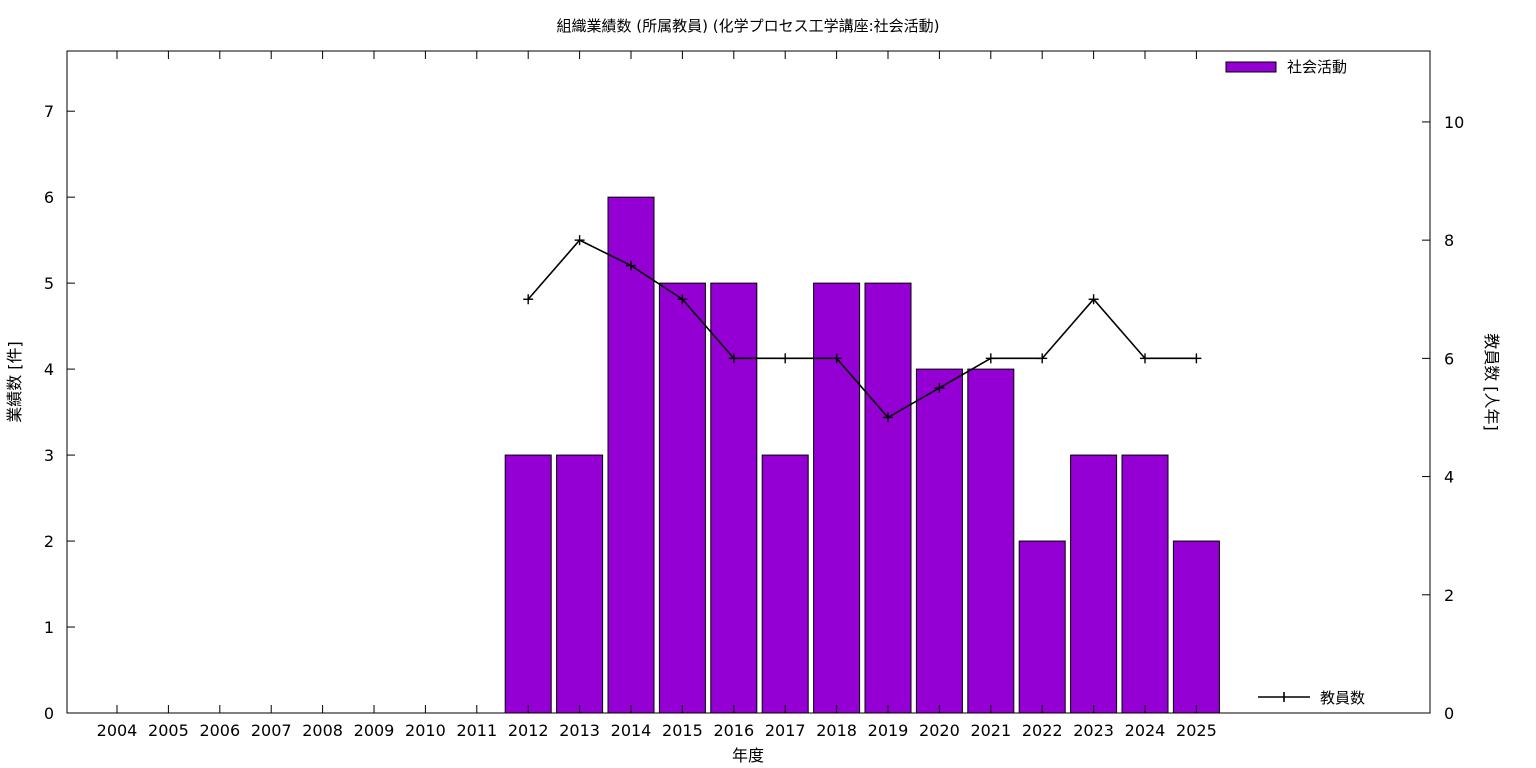  Describe the element at coordinates (1311, 698) in the screenshot. I see `legend-line: 教員数` at that location.